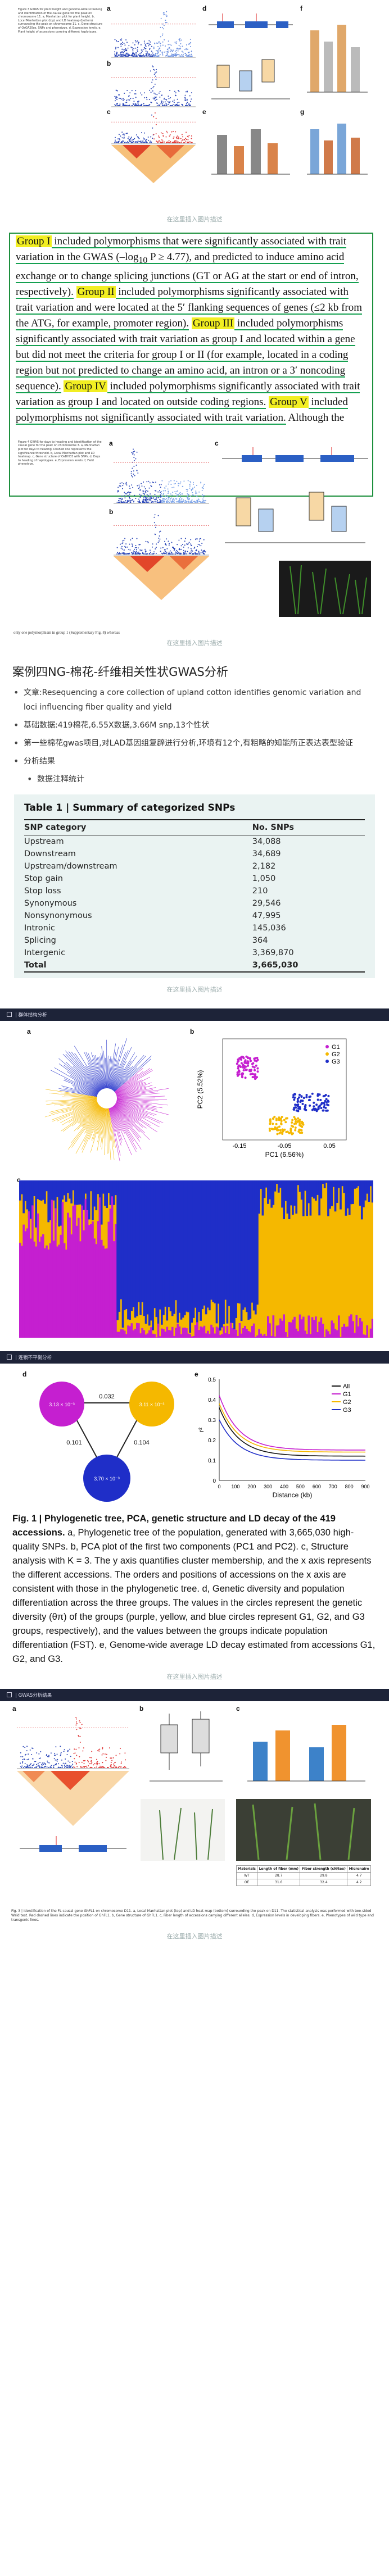 The width and height of the screenshot is (389, 2576). What do you see at coordinates (194, 1676) in the screenshot?
I see `image-caption-link-4: 在这里插入图片描述` at bounding box center [194, 1676].